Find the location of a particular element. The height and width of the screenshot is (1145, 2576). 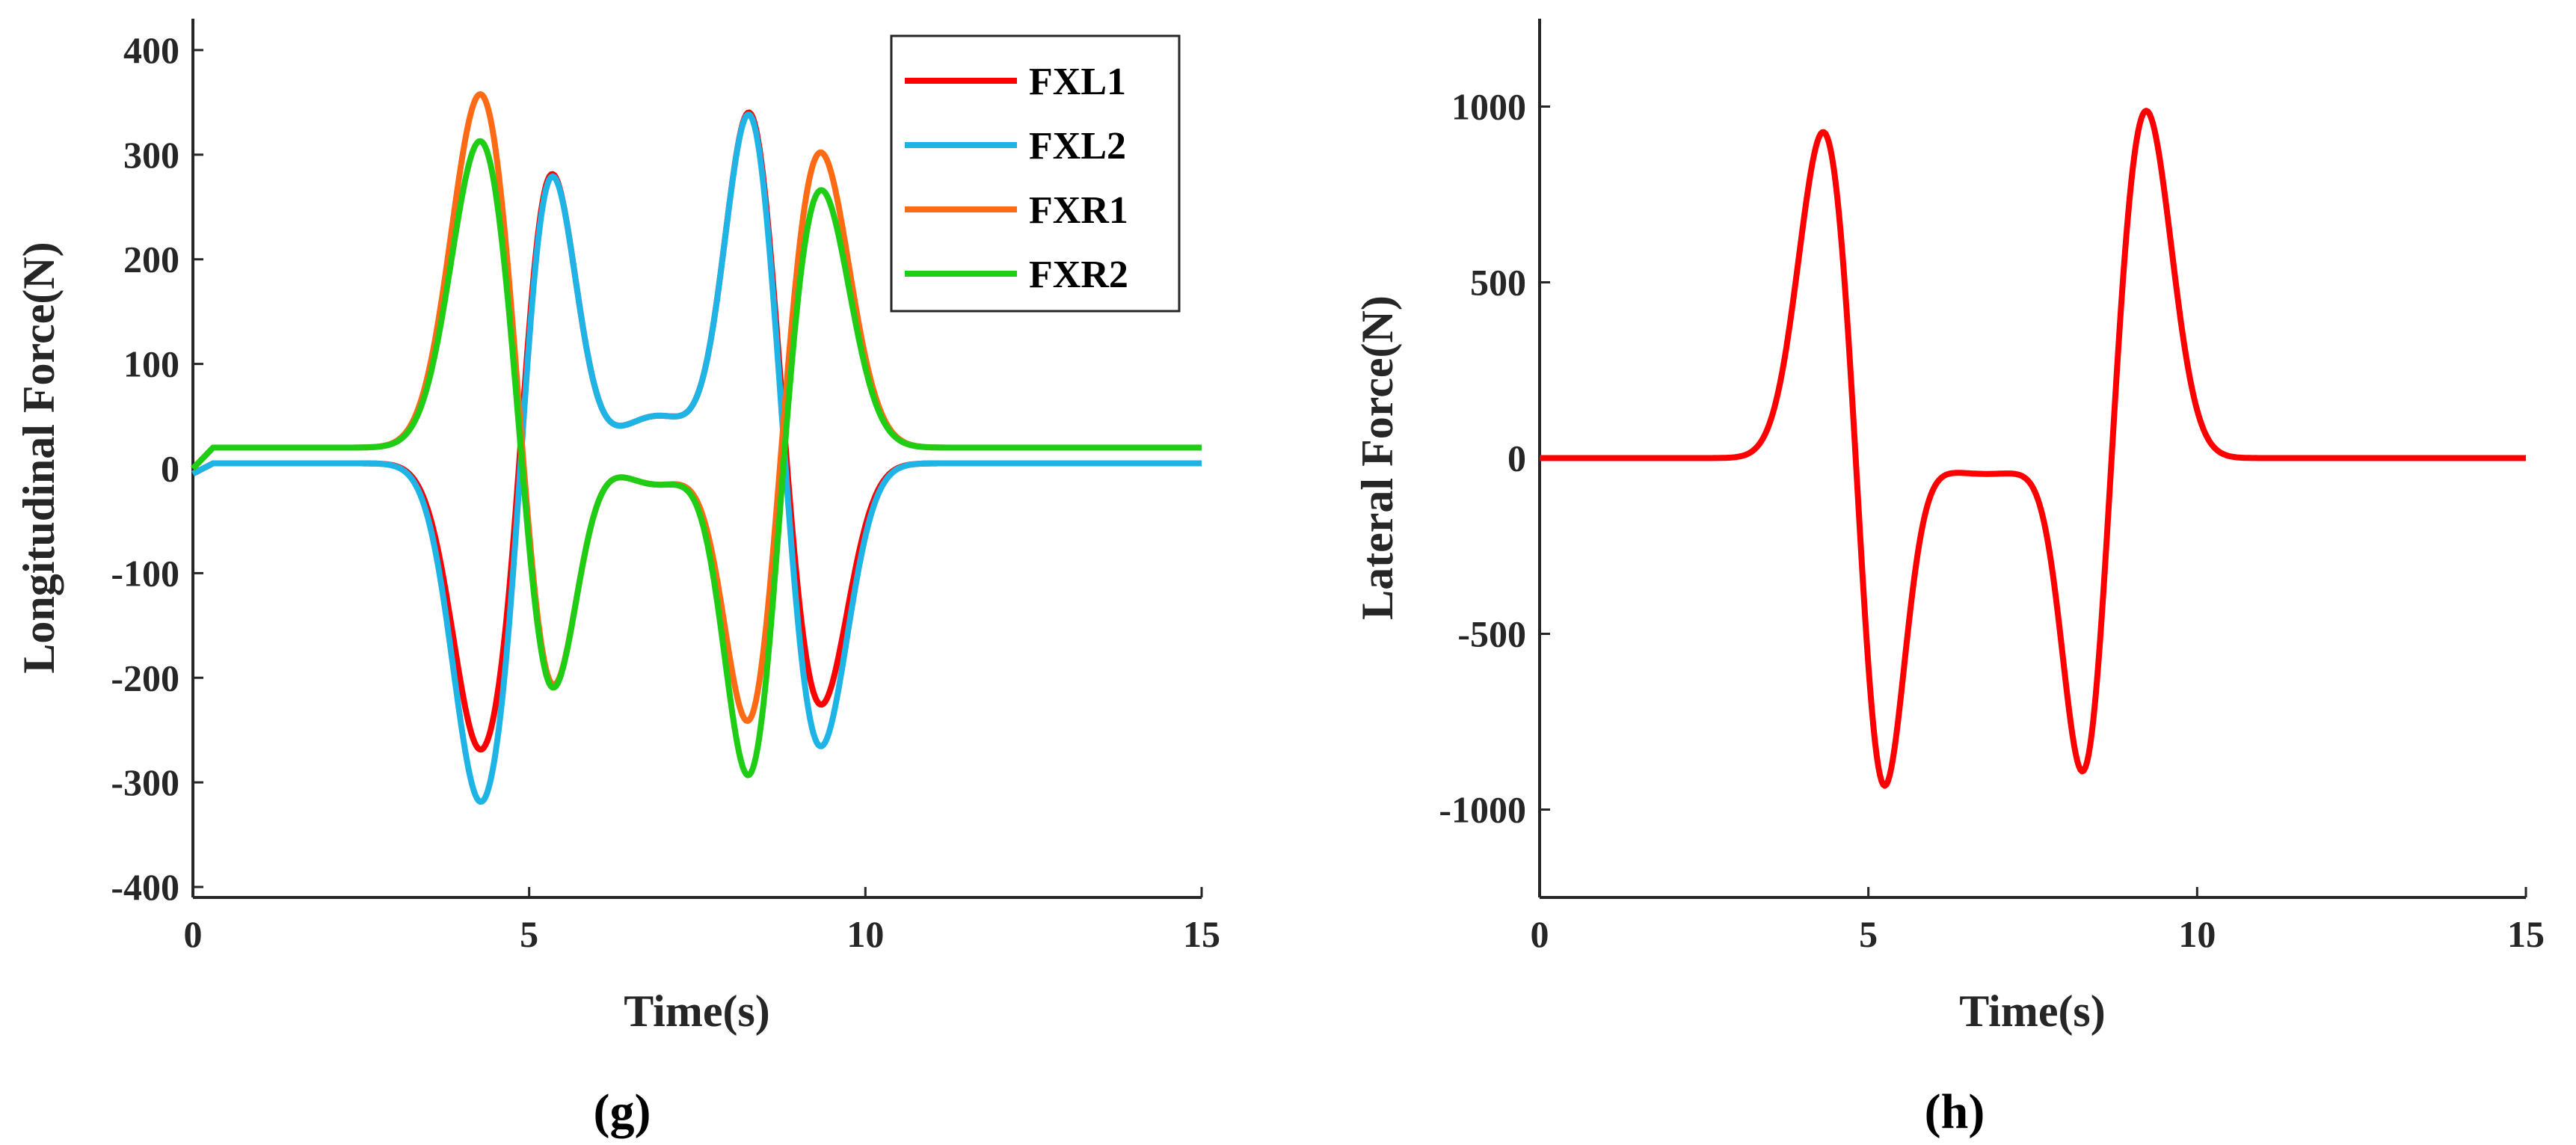

legend-label-fxr2: FXR2 is located at coordinates (1078, 275).